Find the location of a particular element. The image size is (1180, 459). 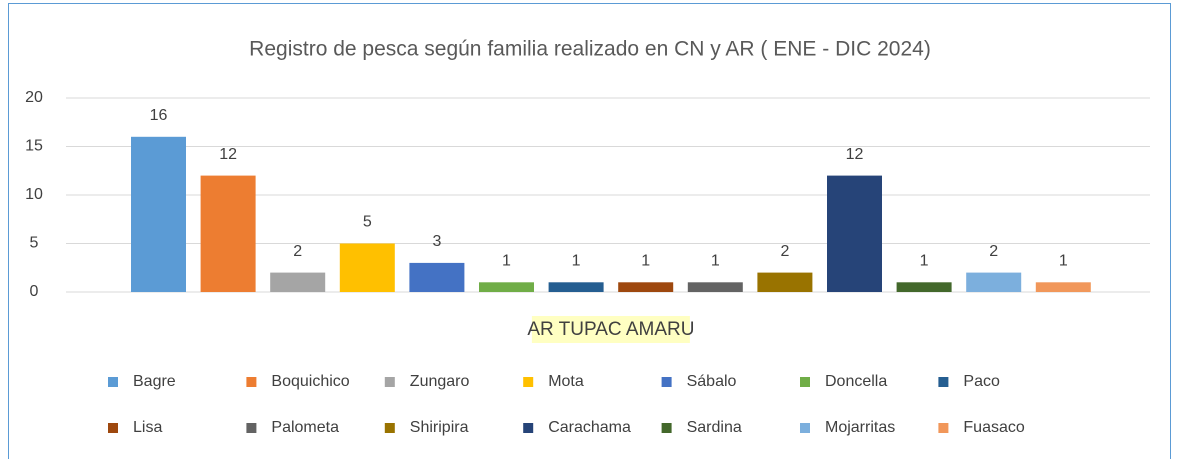

legend-label: Carachama is located at coordinates (589, 427).